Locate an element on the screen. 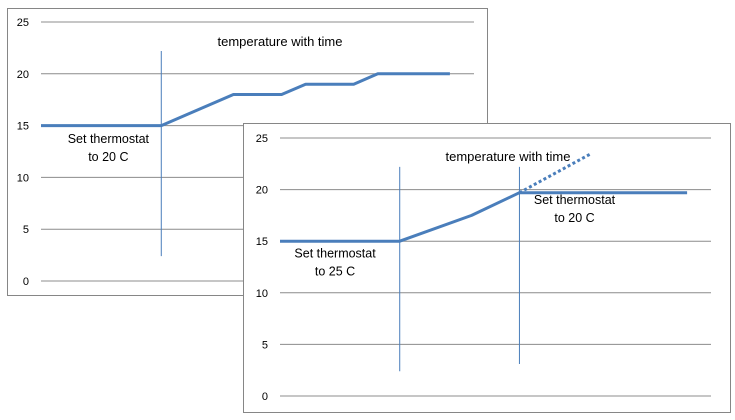 The image size is (735, 420). chart-1-annotation: Set thermostat to 20 C is located at coordinates (109, 148).